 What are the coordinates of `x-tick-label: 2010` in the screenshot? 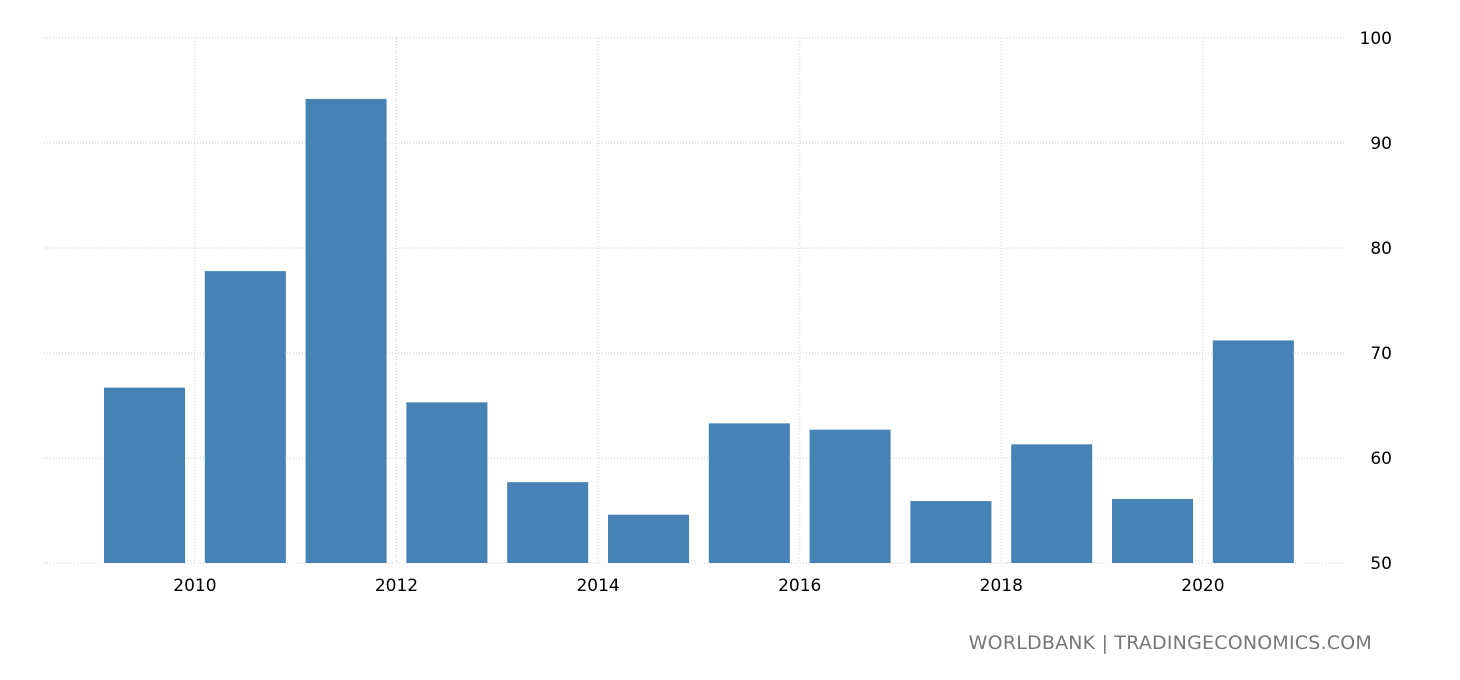 It's located at (194, 586).